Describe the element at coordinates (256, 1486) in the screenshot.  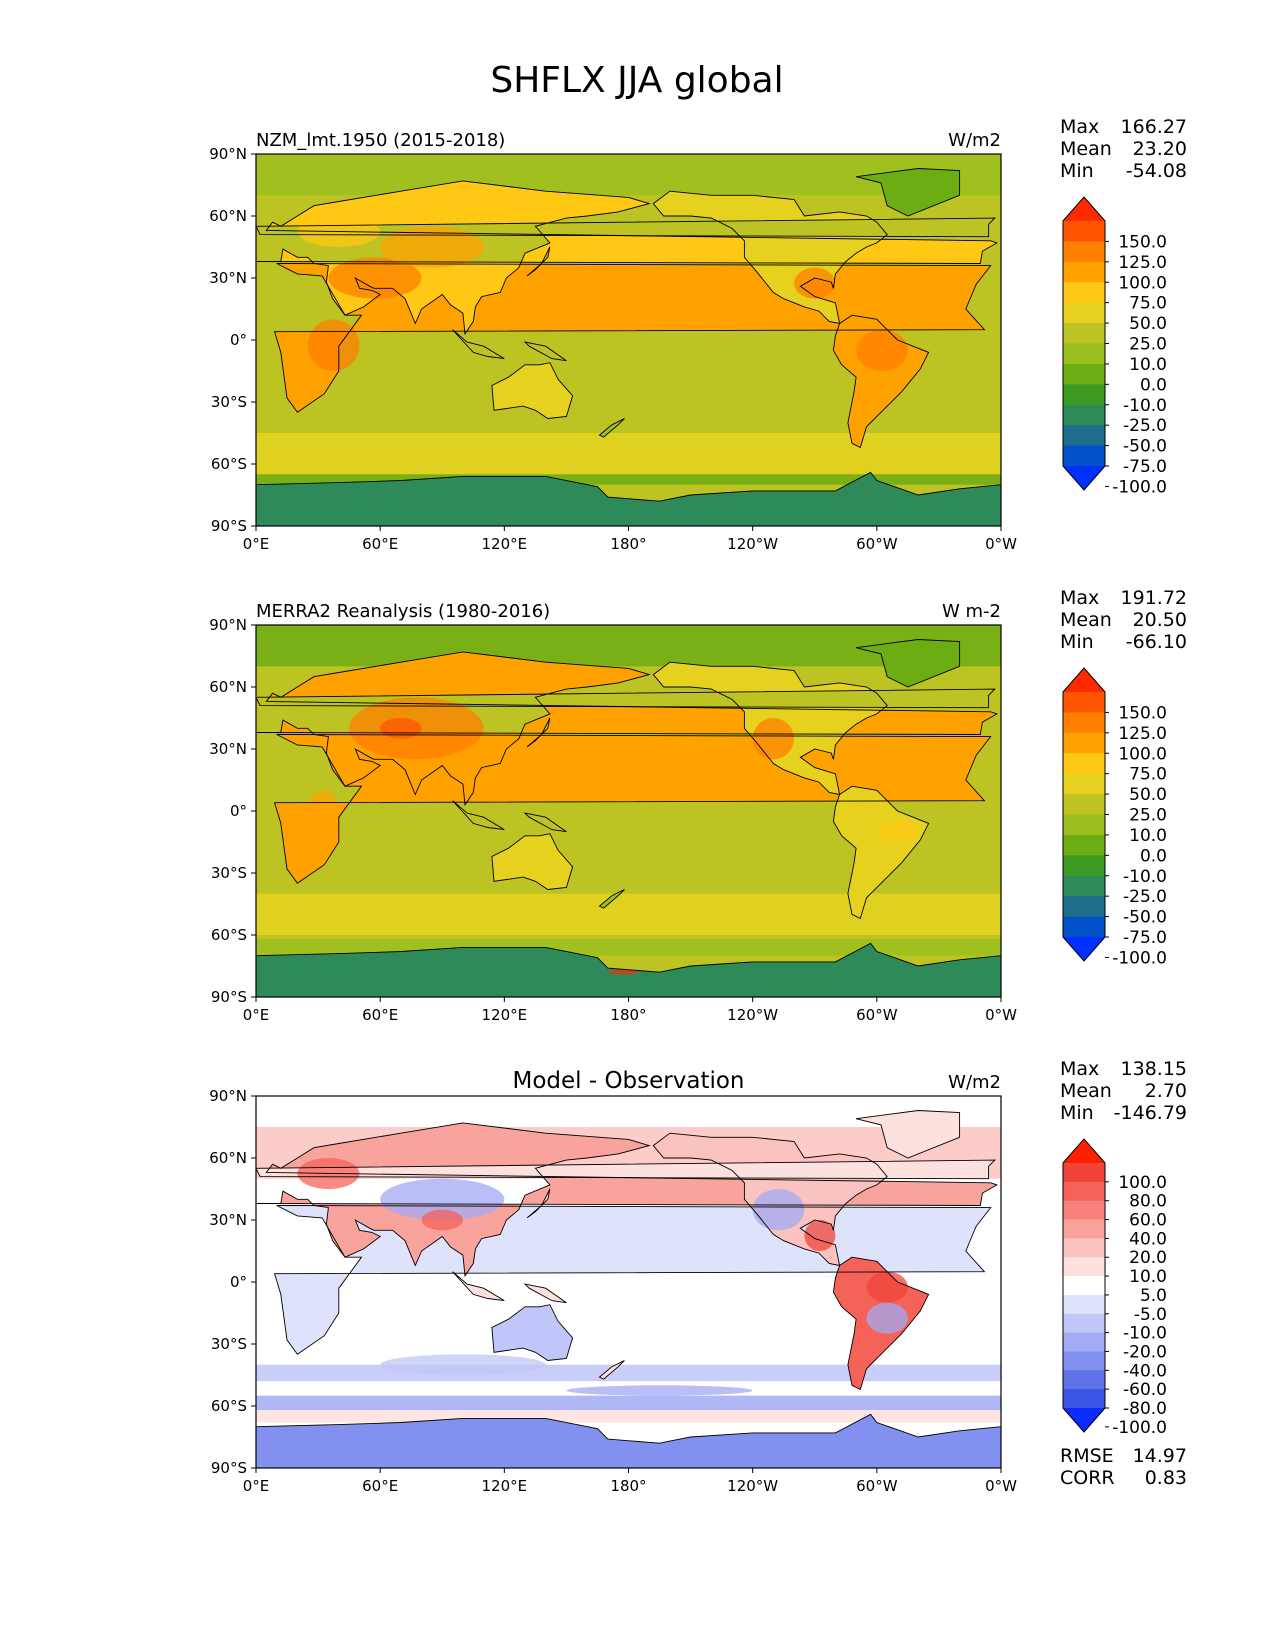
I see `lon-tick-label: 0°E` at that location.